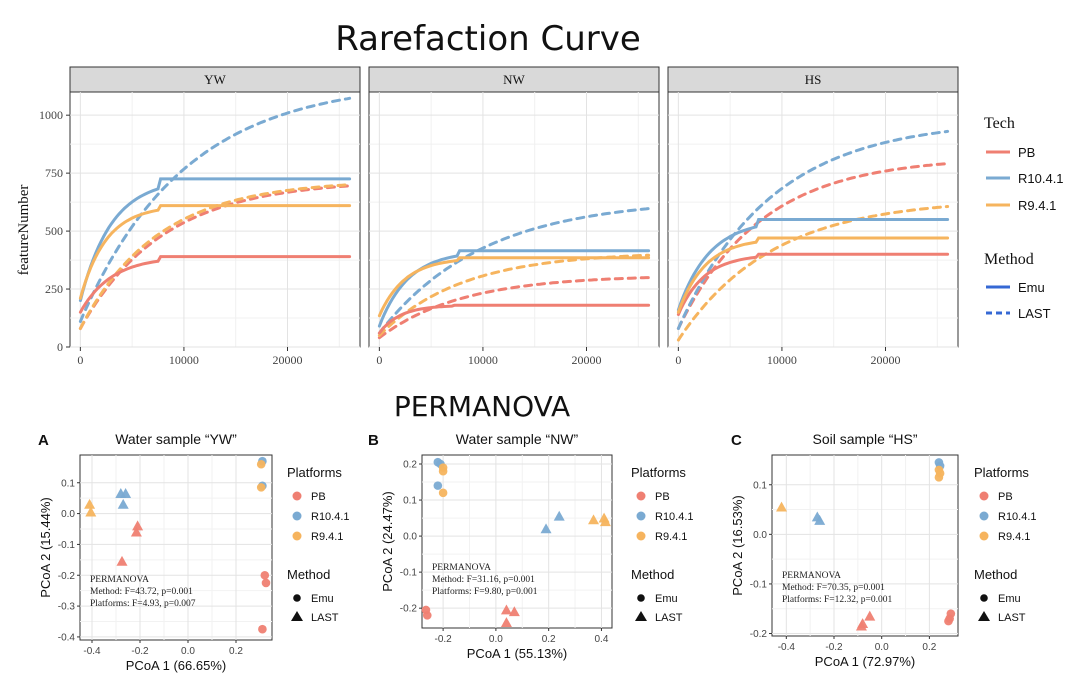 The image size is (1080, 688). What do you see at coordinates (601, 639) in the screenshot?
I see `x-tick-label: 0.4` at bounding box center [601, 639].